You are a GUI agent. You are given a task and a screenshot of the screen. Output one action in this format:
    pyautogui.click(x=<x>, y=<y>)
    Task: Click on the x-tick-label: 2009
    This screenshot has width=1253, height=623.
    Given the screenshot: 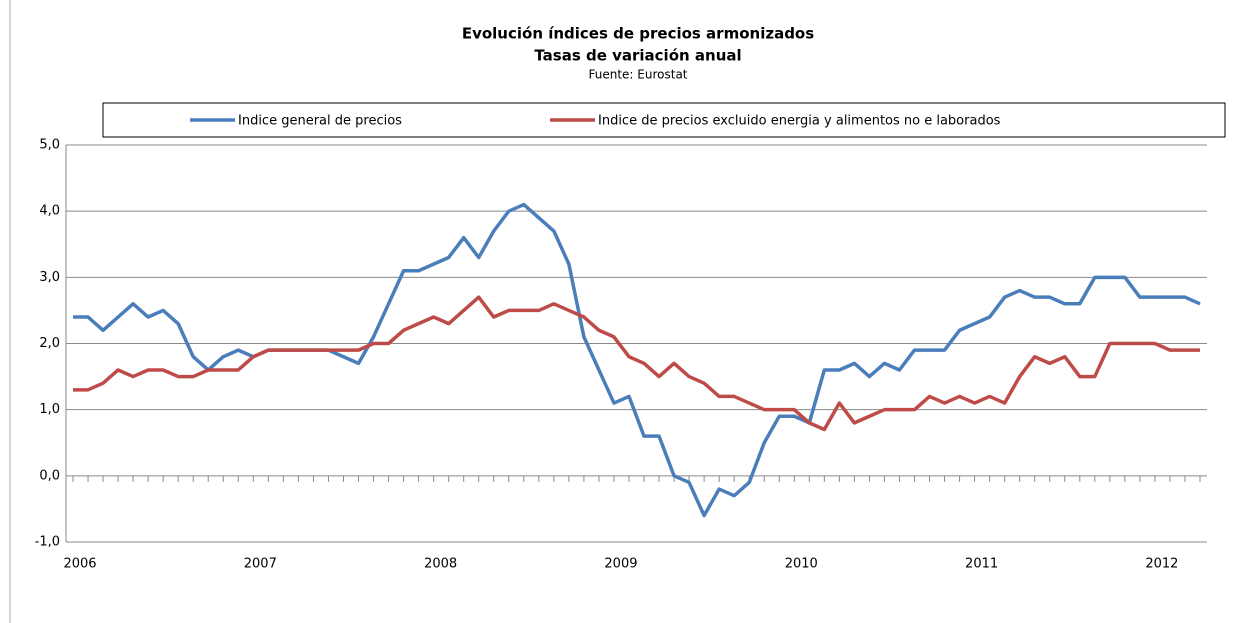 What is the action you would take?
    pyautogui.click(x=620, y=564)
    